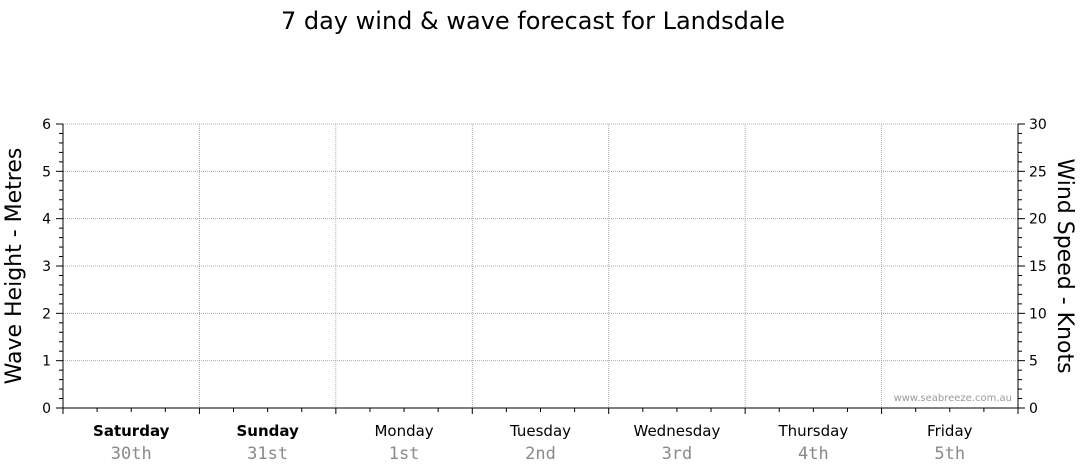  Describe the element at coordinates (953, 398) in the screenshot. I see `watermark-text: www.seabreeze.com.au` at that location.